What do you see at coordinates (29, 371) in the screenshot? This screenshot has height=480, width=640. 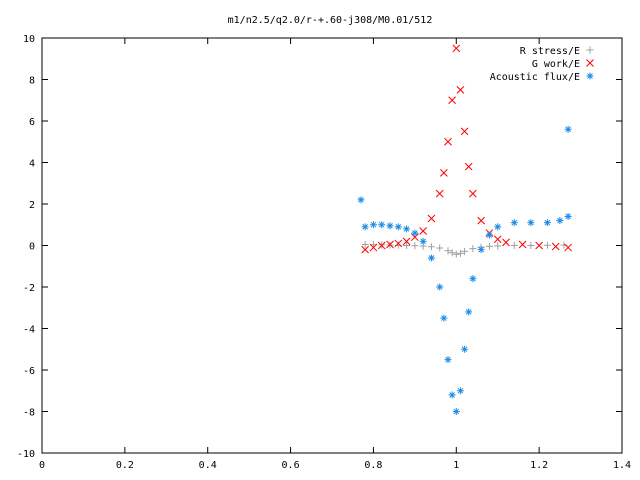 I see `y-tick-label: -6` at bounding box center [29, 371].